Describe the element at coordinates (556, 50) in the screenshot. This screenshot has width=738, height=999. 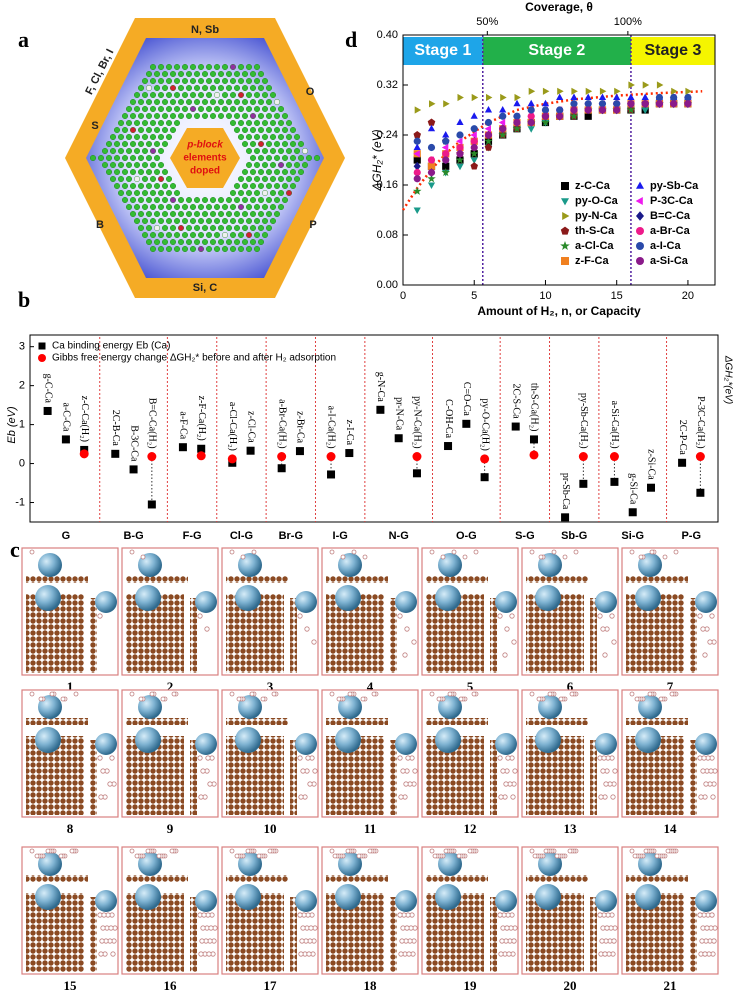
I see `stage-label: Stage 2` at that location.